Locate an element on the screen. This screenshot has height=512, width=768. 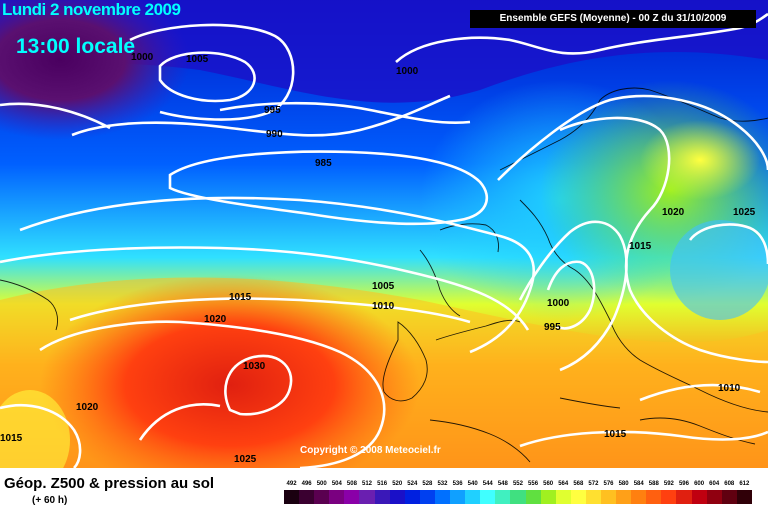
isobar-label-1025-e: 1025 is located at coordinates (744, 212).